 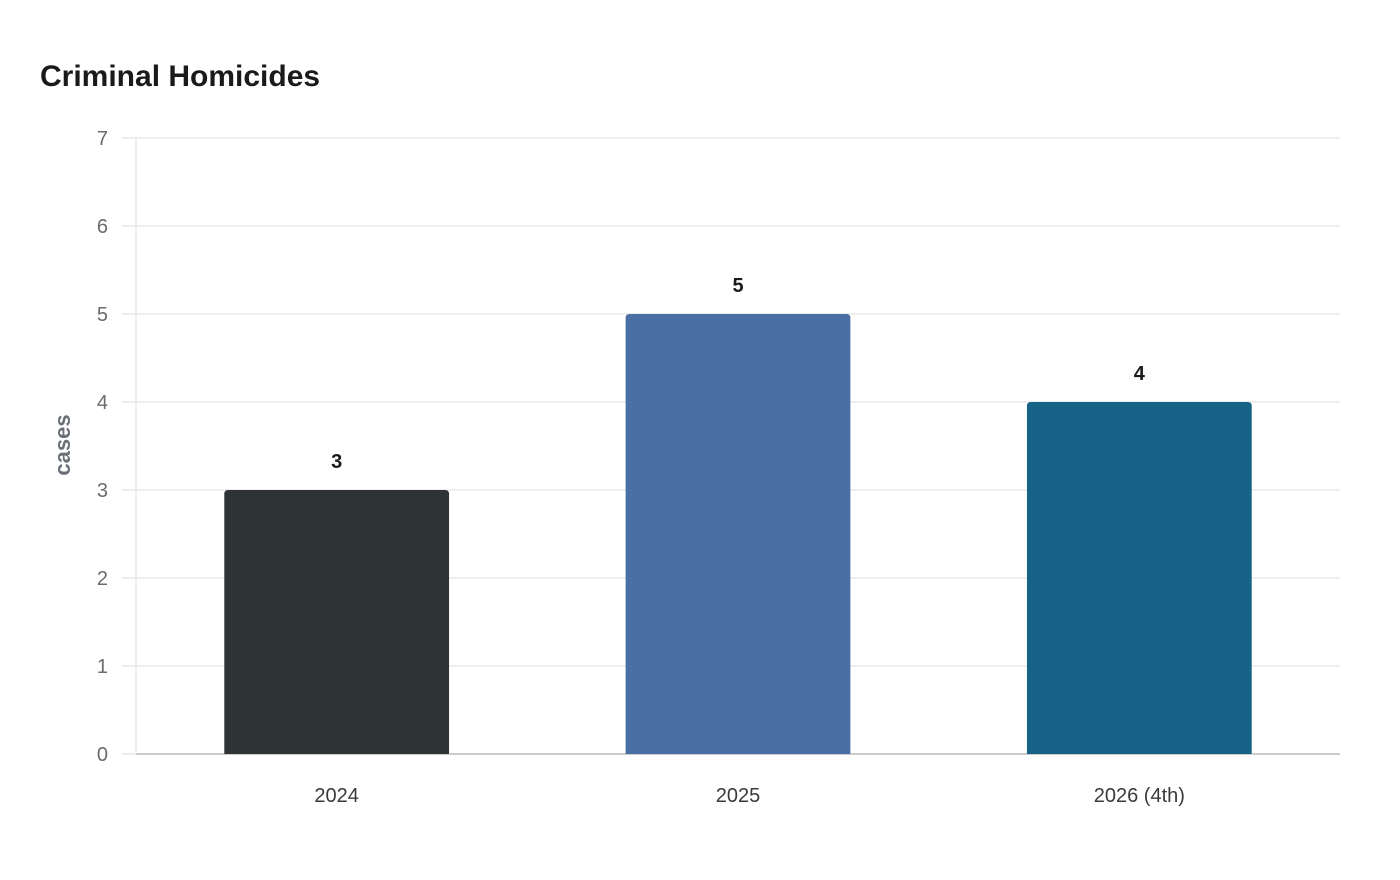 I want to click on chart-title: Criminal Homicides, so click(x=180, y=76).